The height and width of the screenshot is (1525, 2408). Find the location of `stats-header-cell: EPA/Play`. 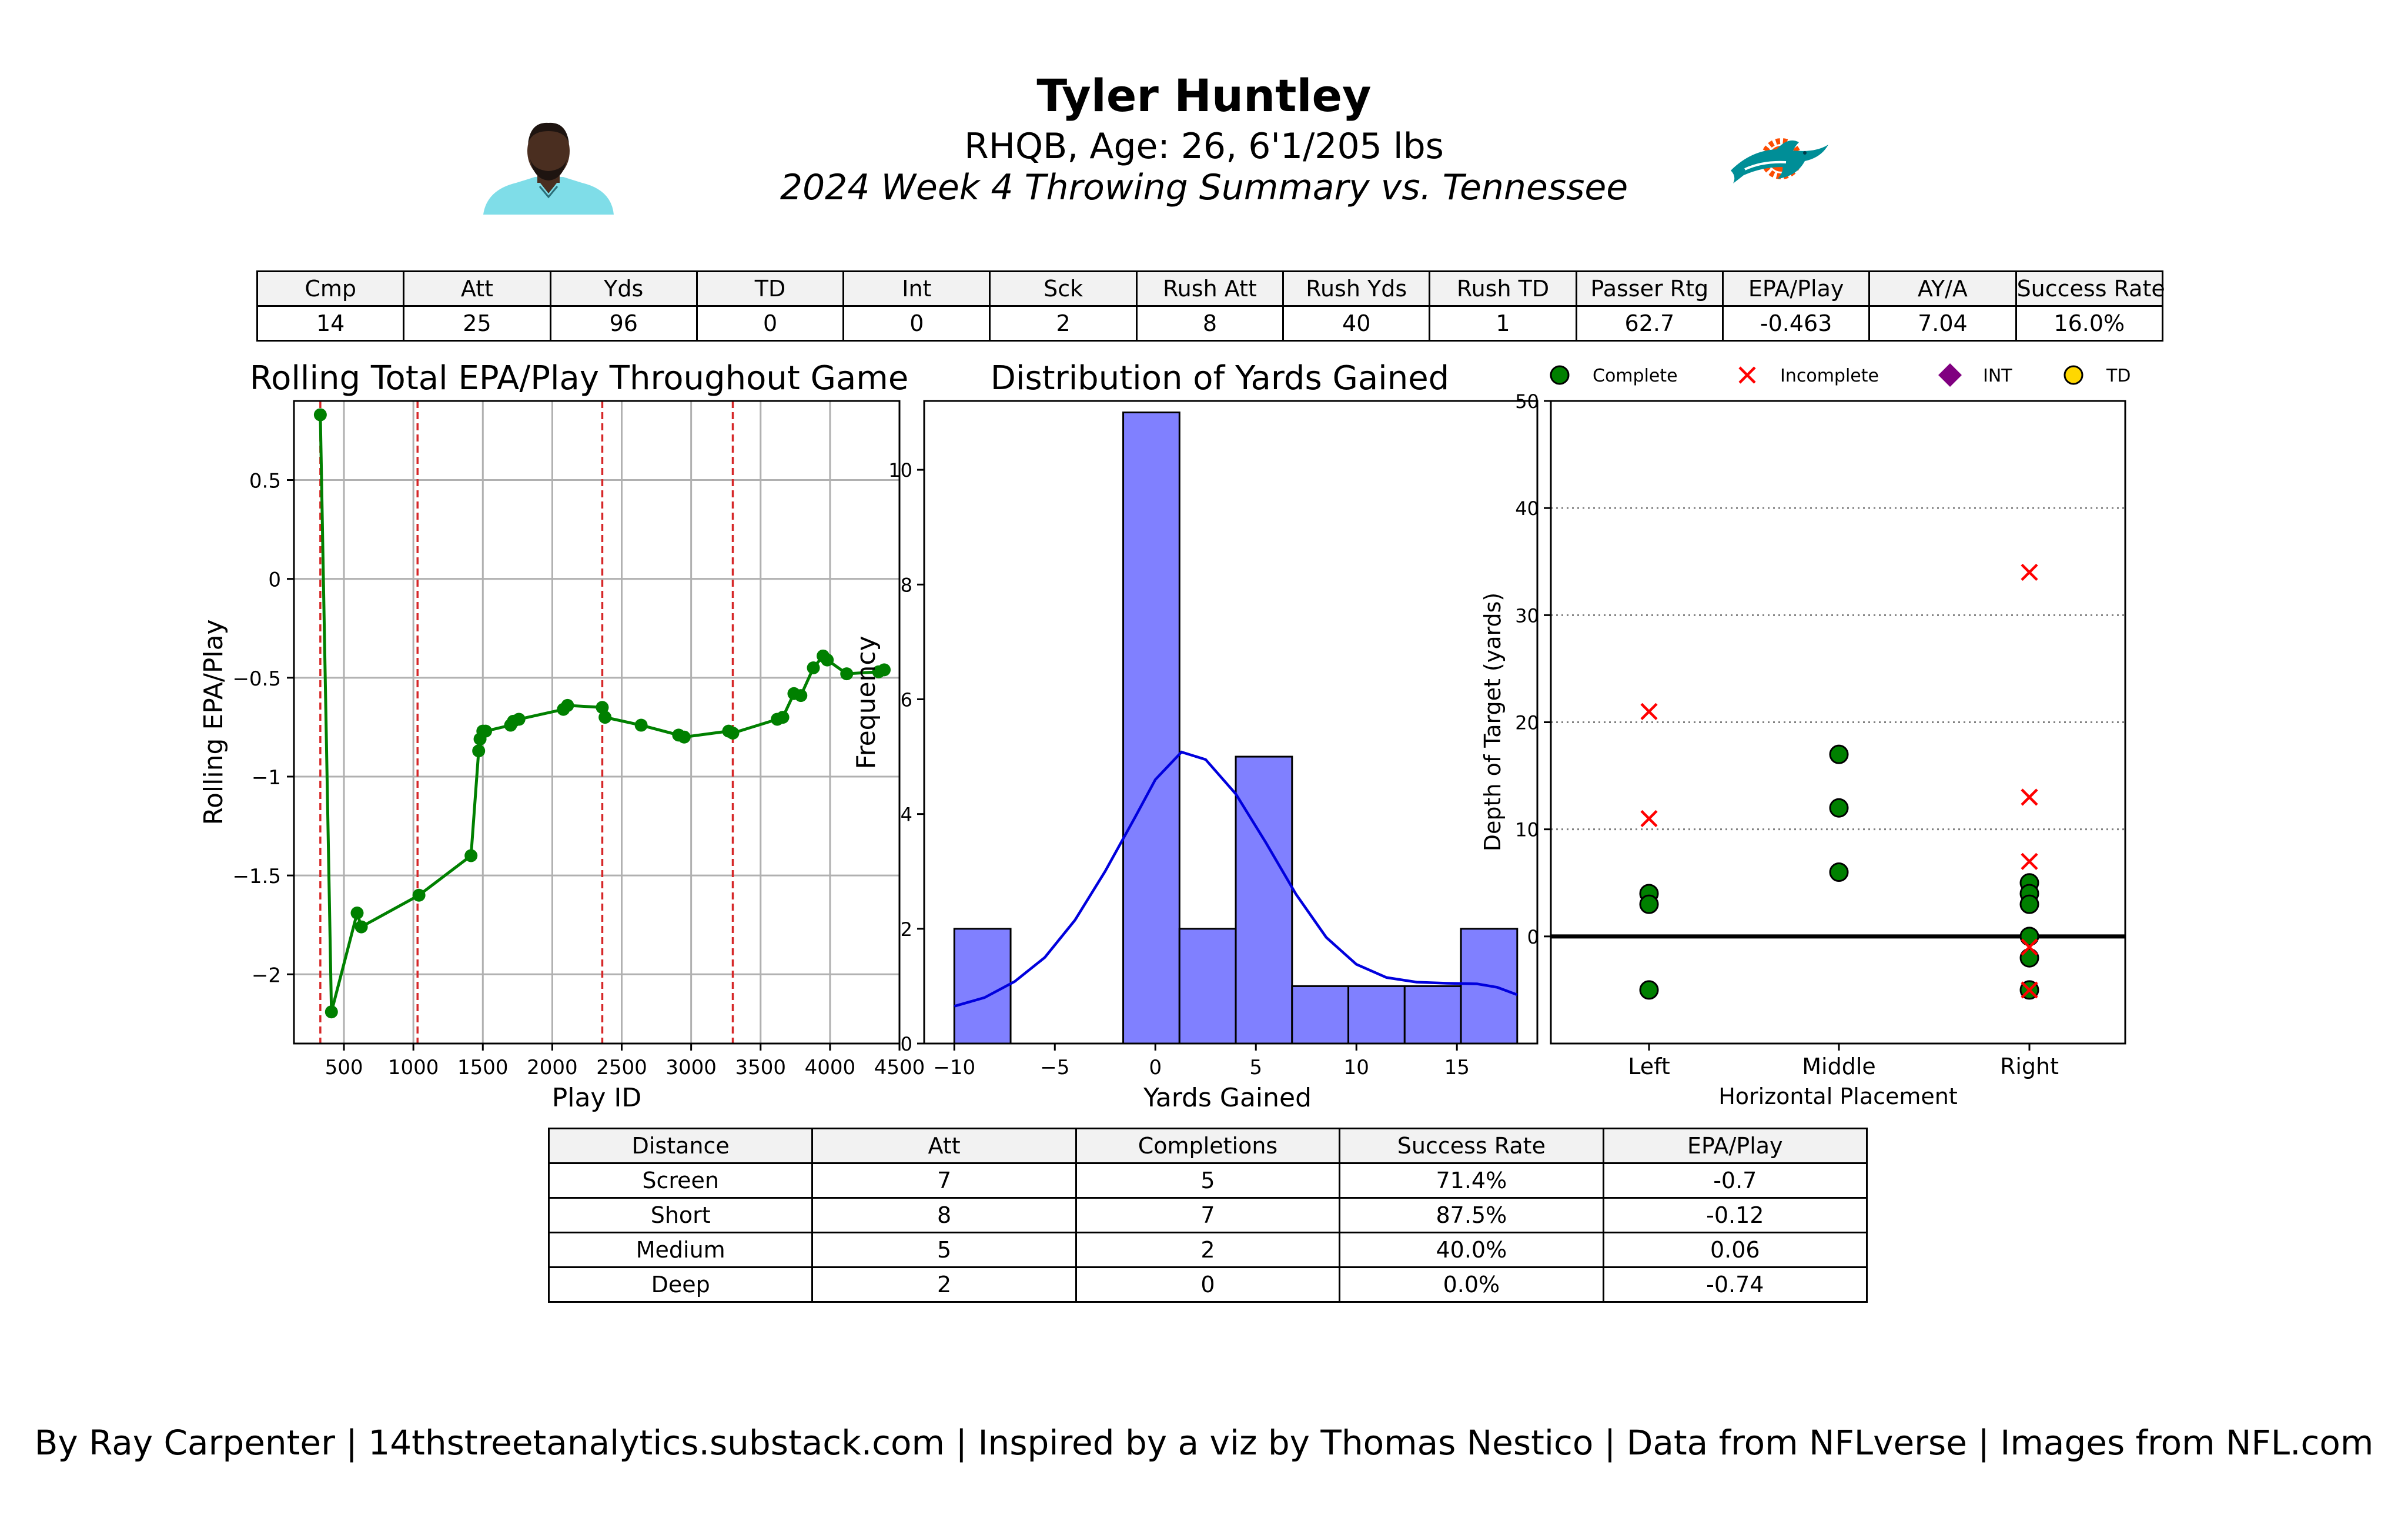

stats-header-cell: EPA/Play is located at coordinates (1796, 288).